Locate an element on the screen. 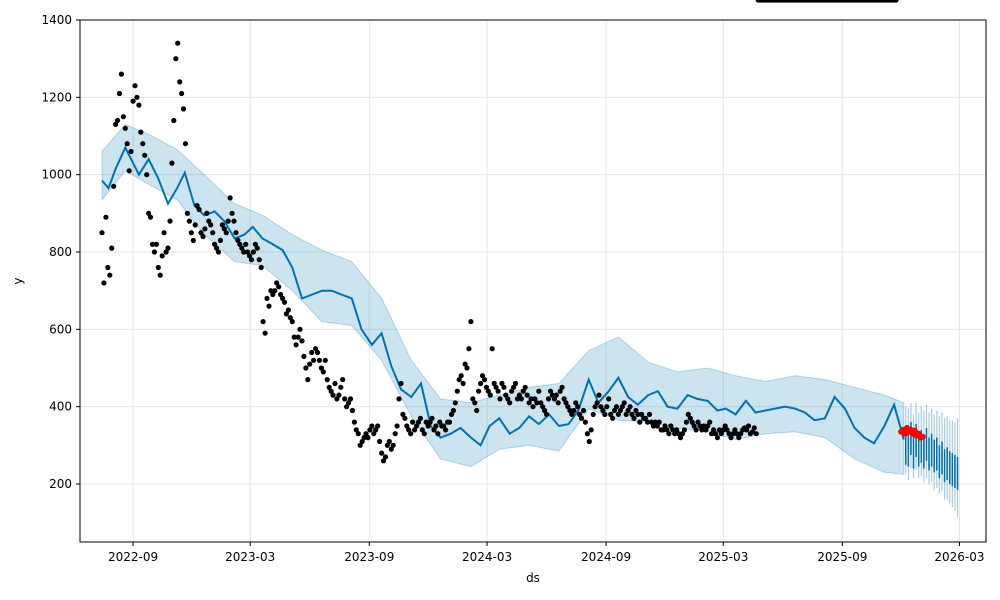  future-uncertainty-bars is located at coordinates (931, 459).